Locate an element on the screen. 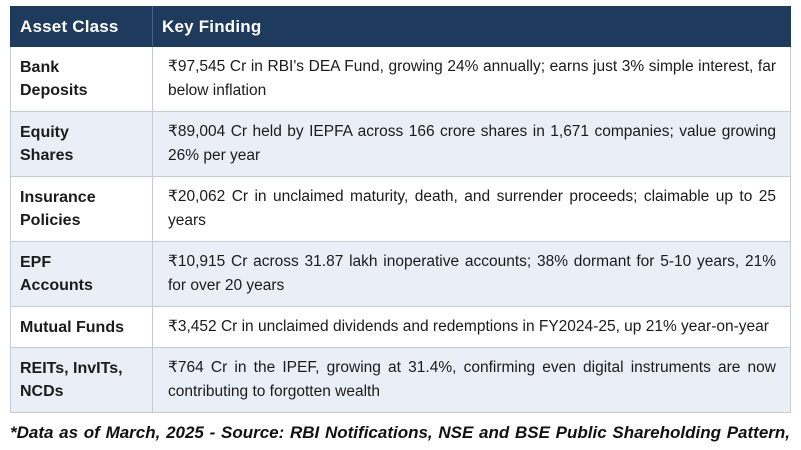 Image resolution: width=801 pixels, height=450 pixels. asset-class-cell: Mutual Funds is located at coordinates (81, 327).